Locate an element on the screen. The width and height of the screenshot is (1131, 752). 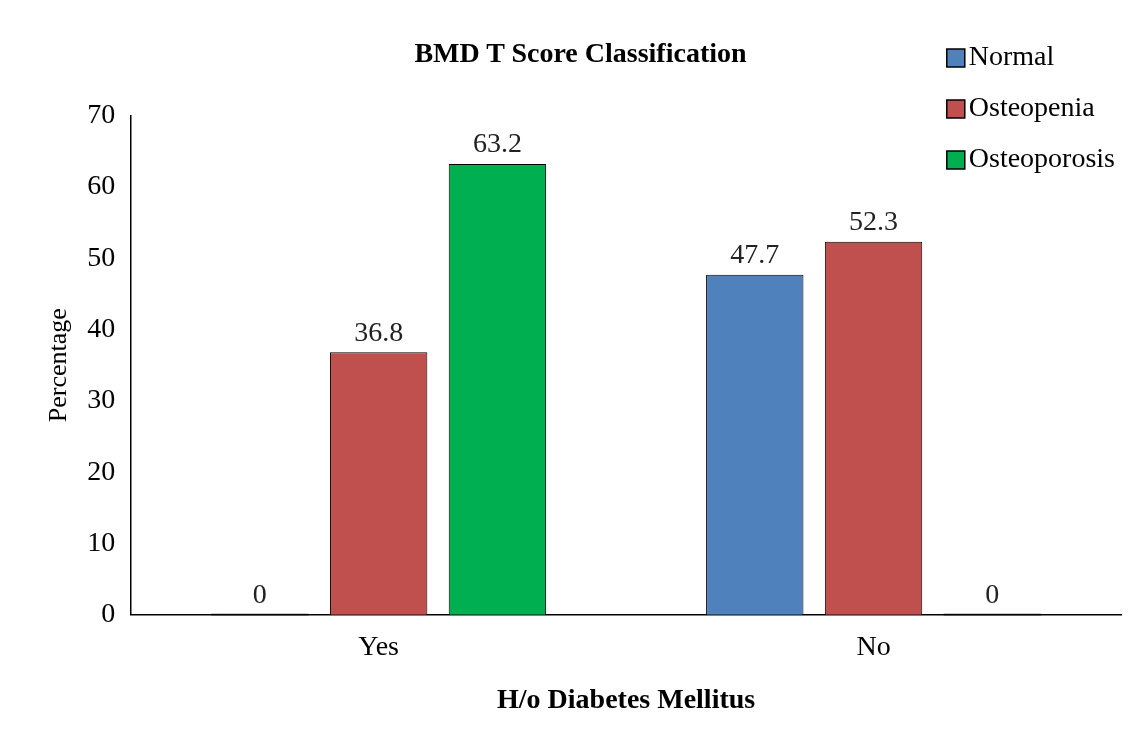
x-axis-title: H/o Diabetes Mellitus is located at coordinates (626, 699).